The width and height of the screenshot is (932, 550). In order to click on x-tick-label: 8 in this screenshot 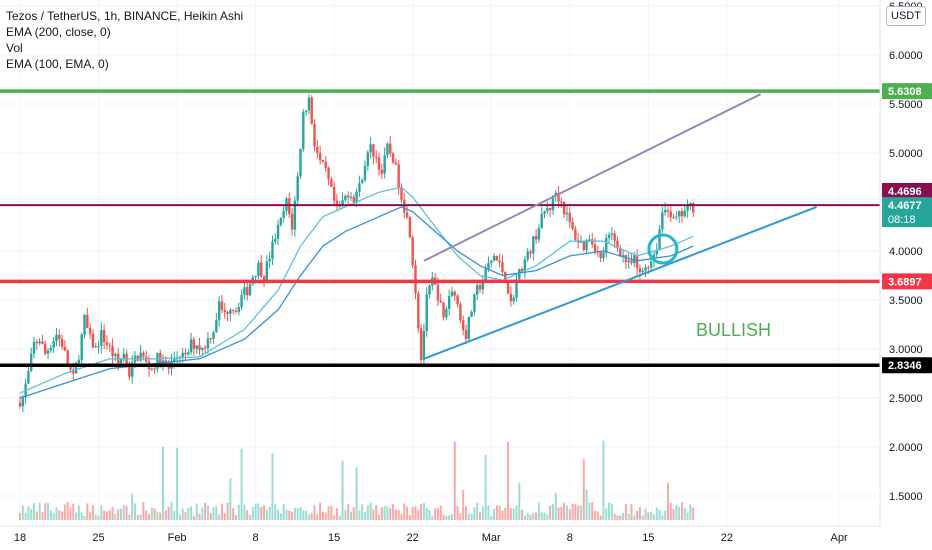, I will do `click(256, 538)`.